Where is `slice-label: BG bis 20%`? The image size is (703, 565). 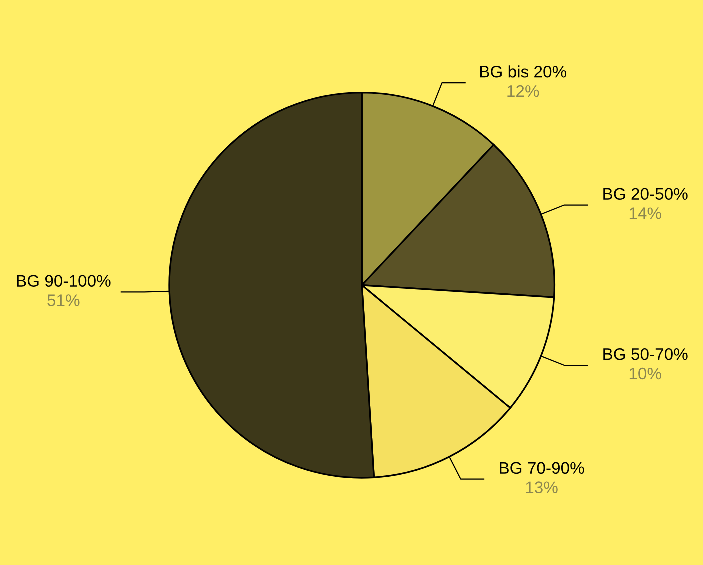
slice-label: BG bis 20% is located at coordinates (523, 72).